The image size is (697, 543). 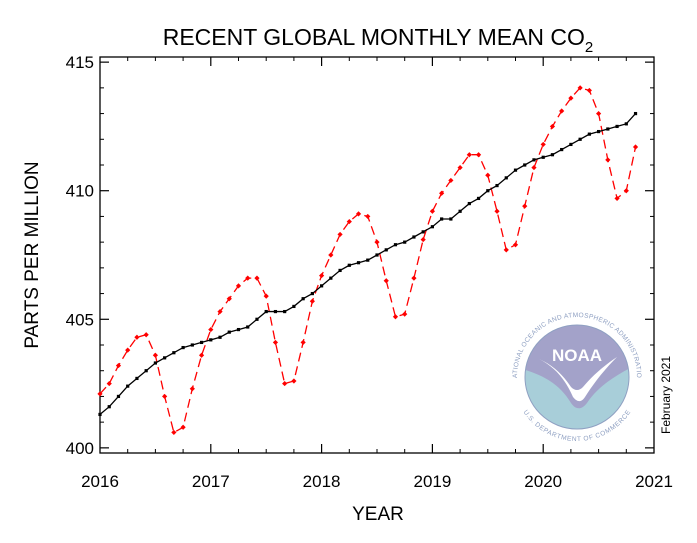 What do you see at coordinates (211, 481) in the screenshot?
I see `x-tick-label: 2017` at bounding box center [211, 481].